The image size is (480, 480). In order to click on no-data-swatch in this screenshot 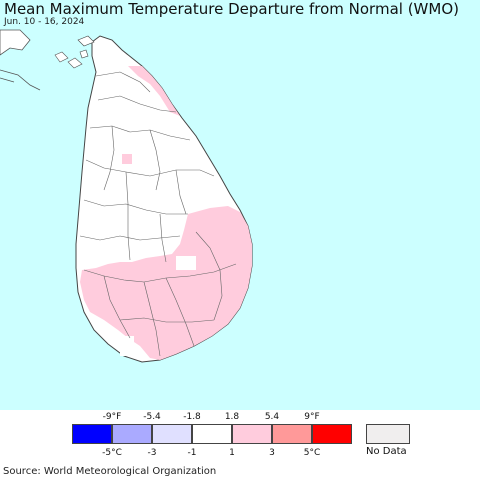, I will do `click(388, 434)`.